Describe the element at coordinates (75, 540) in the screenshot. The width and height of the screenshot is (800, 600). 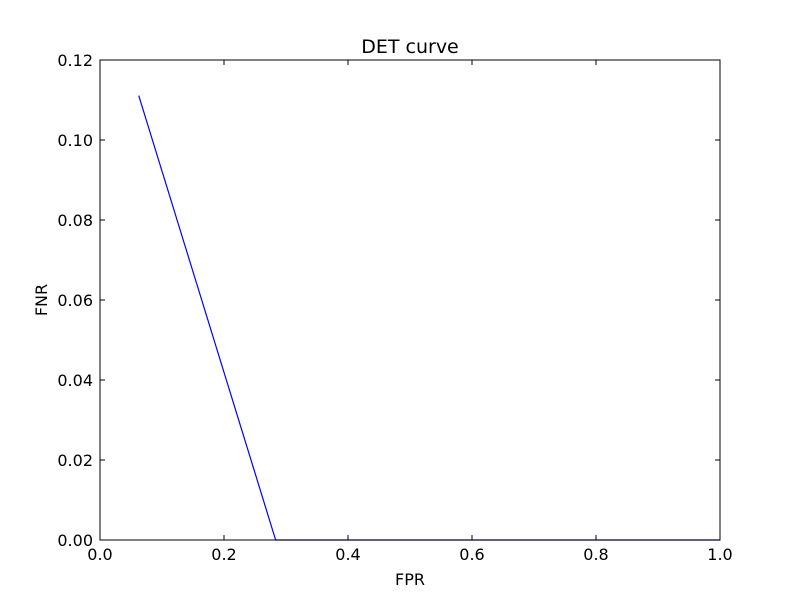
I see `y-tick-label: 0.00` at that location.